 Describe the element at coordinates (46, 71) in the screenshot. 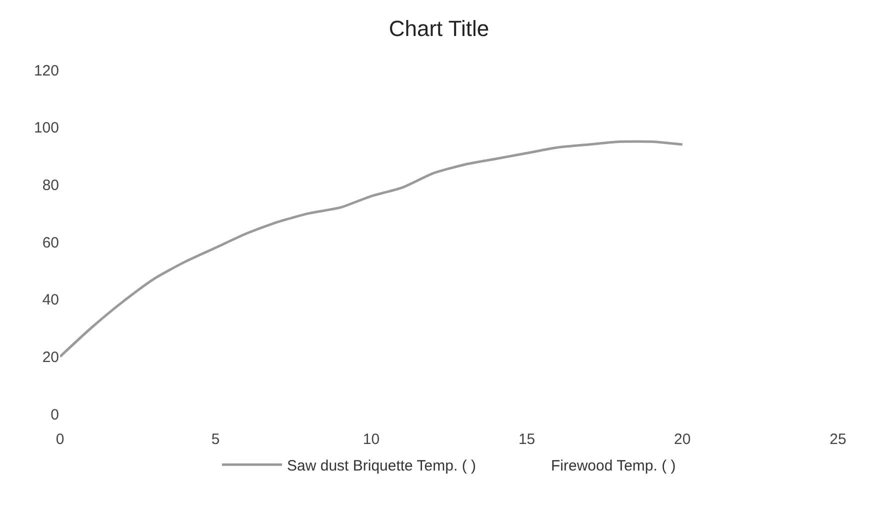

I see `y-tick-label: 120` at that location.